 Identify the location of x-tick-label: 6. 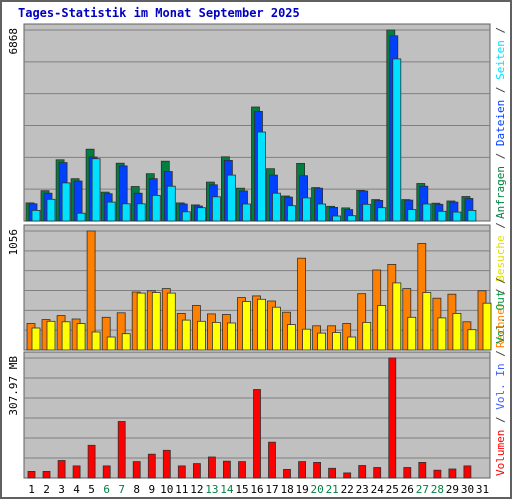
(106, 489).